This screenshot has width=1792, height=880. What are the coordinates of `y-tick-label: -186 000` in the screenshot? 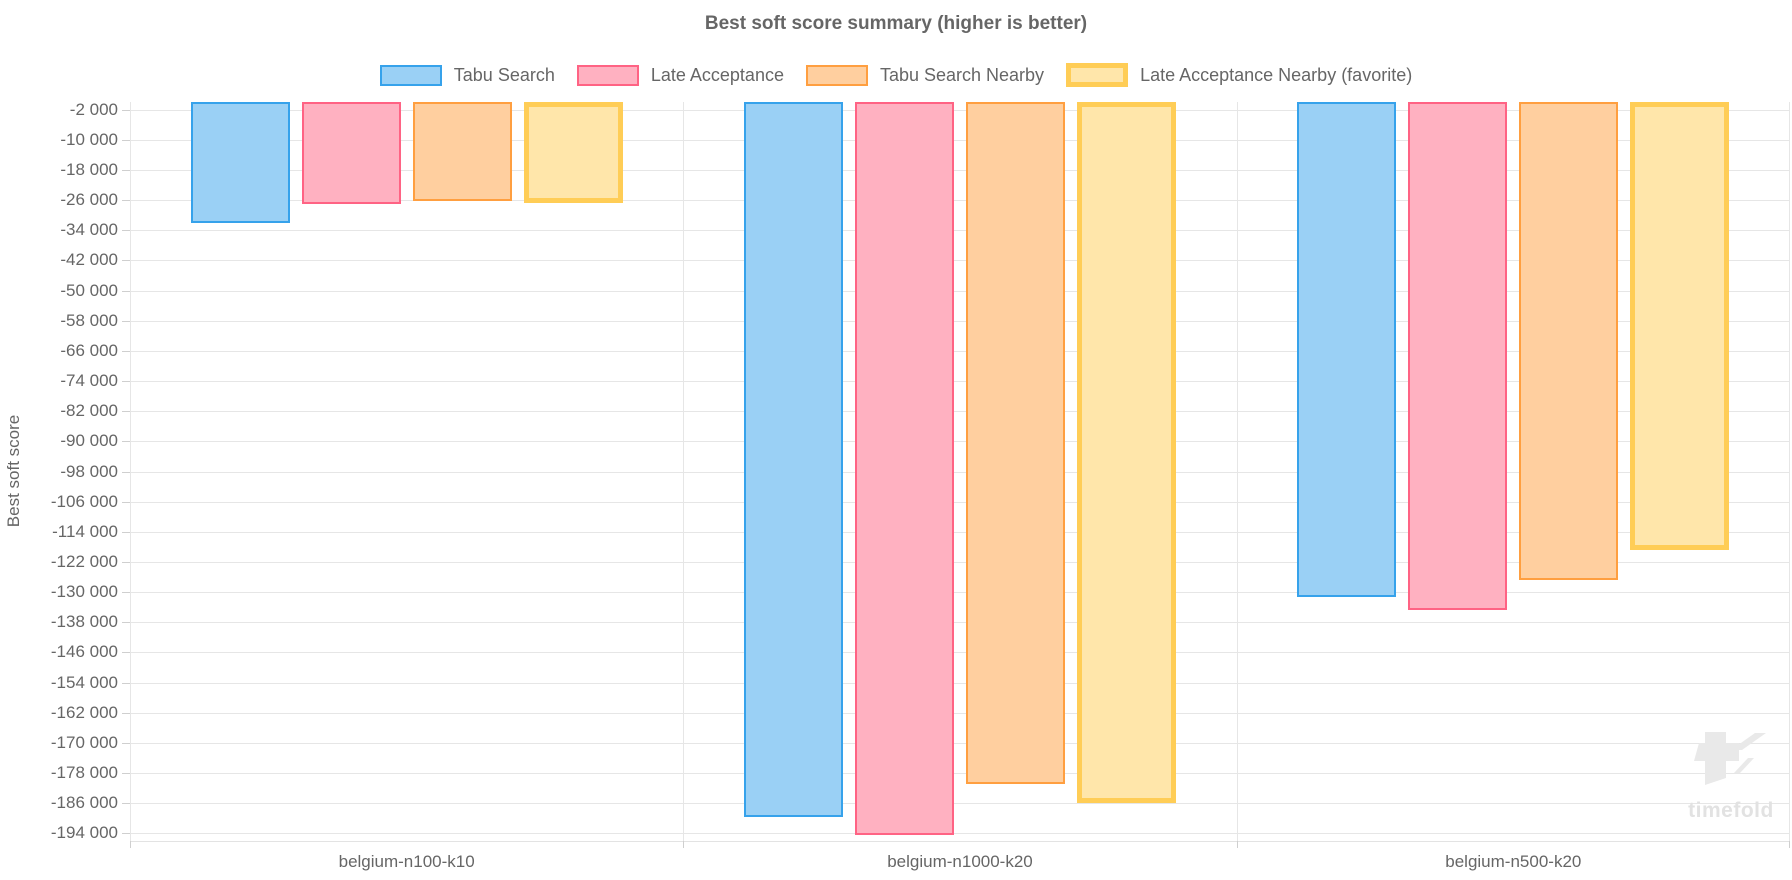 It's located at (84, 803).